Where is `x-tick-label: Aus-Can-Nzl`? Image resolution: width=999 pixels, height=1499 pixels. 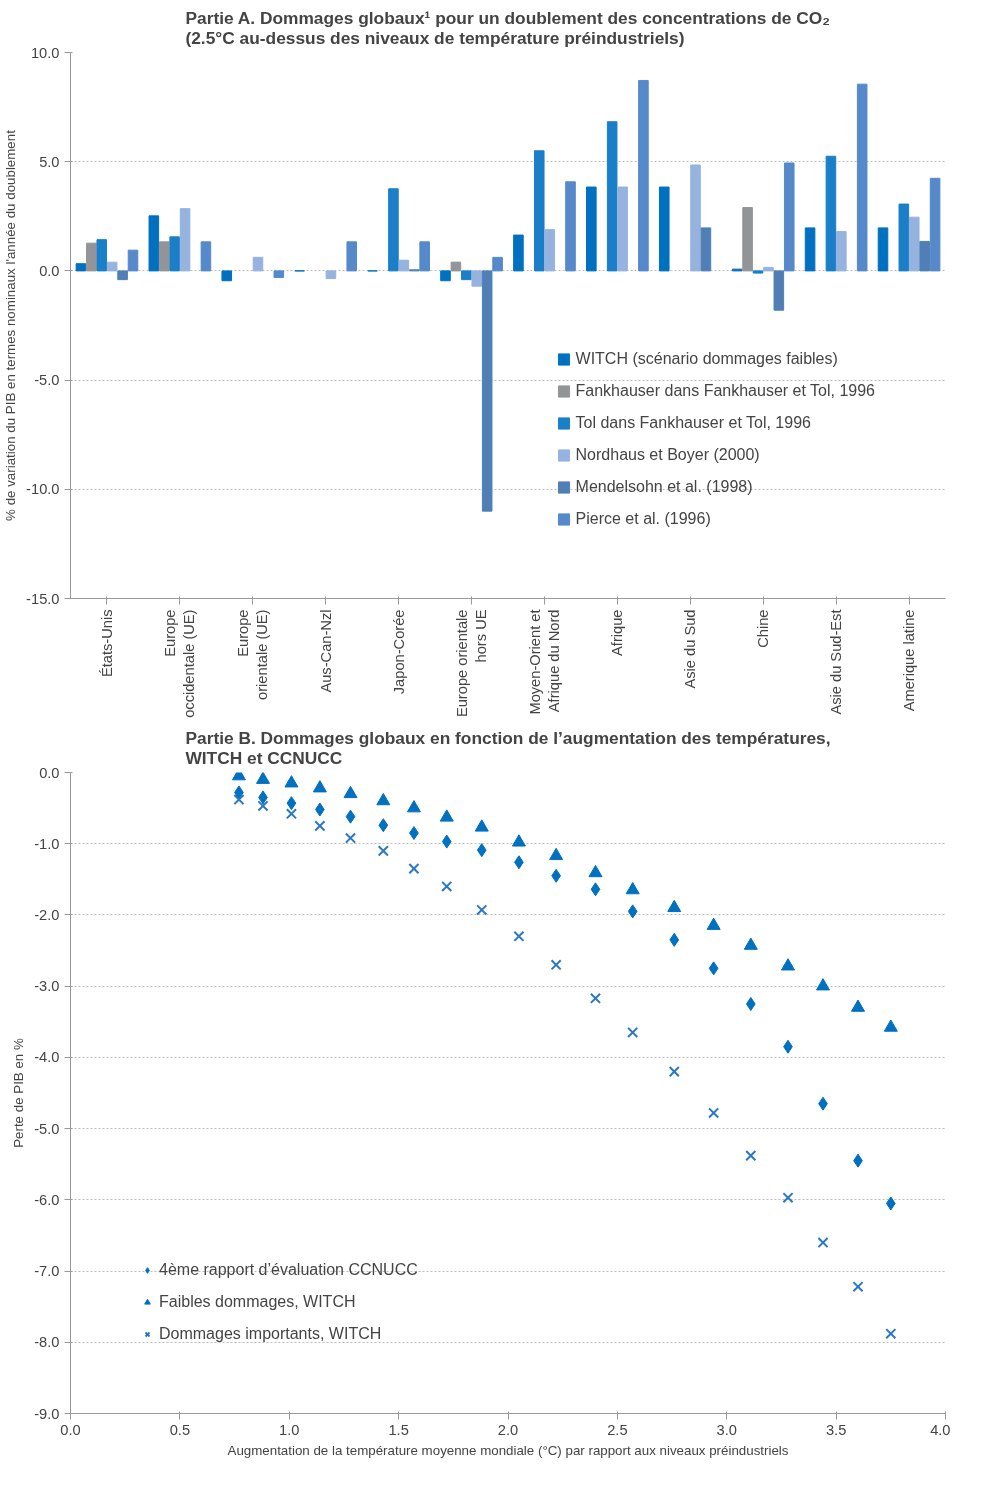
x-tick-label: Aus-Can-Nzl is located at coordinates (325, 651).